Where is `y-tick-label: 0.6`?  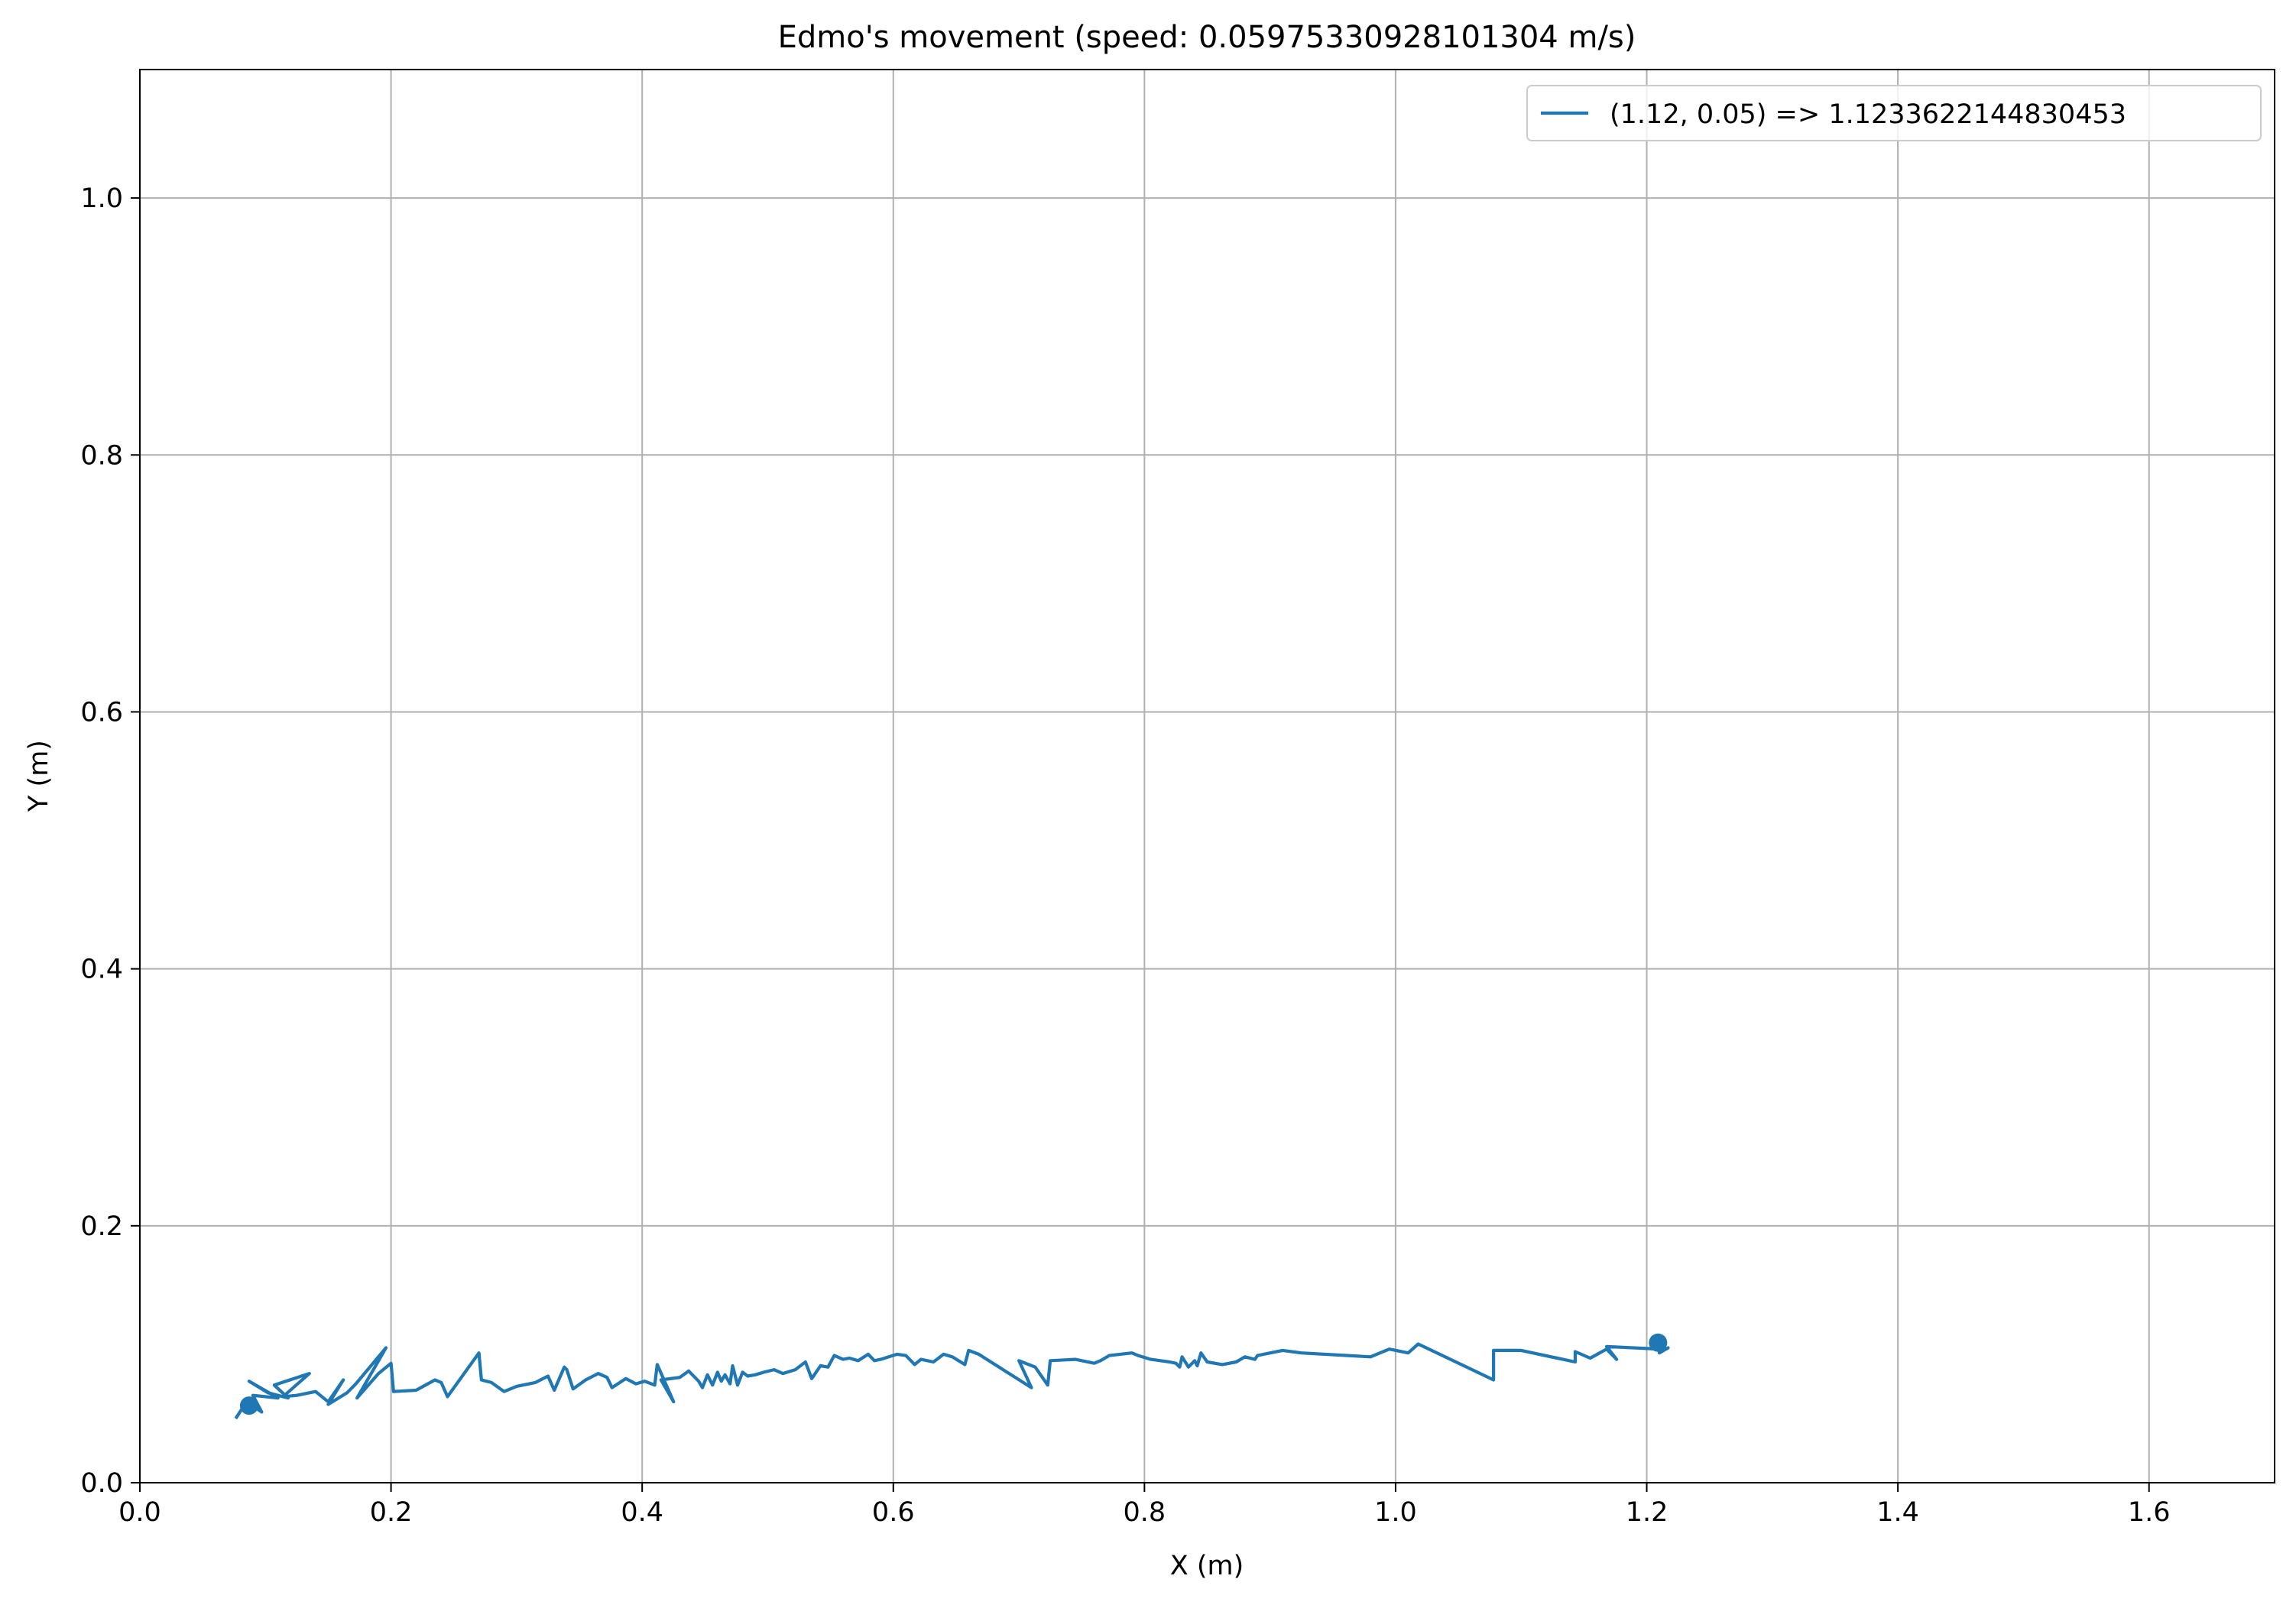
y-tick-label: 0.6 is located at coordinates (102, 712).